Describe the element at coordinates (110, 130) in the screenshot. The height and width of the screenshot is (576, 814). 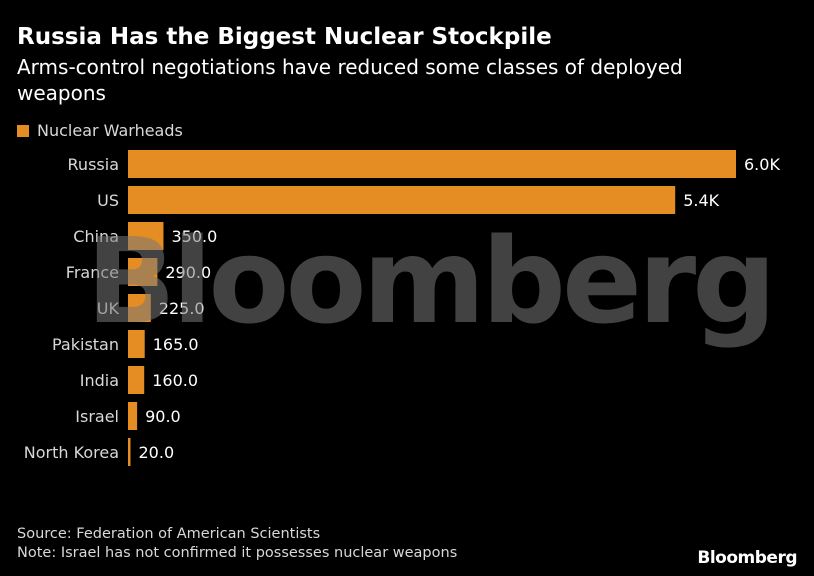
I see `legend-label: Nuclear Warheads` at that location.